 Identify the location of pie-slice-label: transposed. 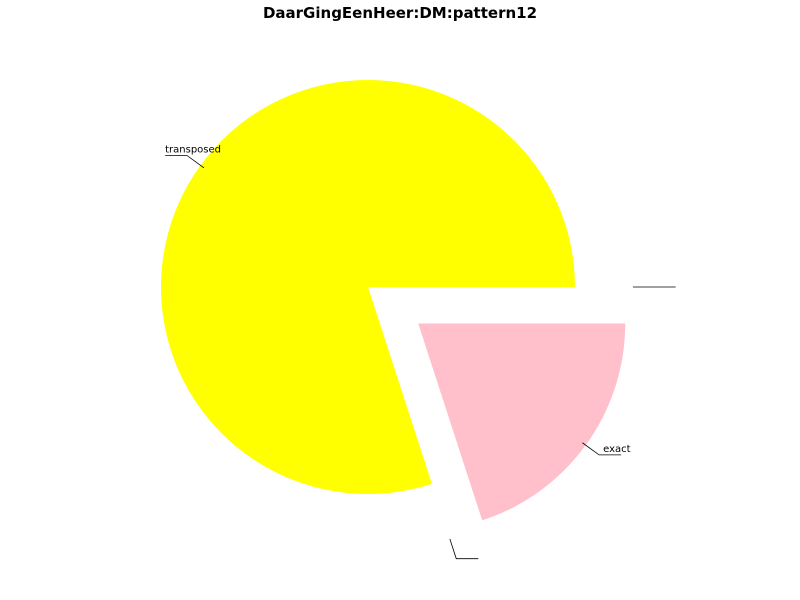
(193, 150).